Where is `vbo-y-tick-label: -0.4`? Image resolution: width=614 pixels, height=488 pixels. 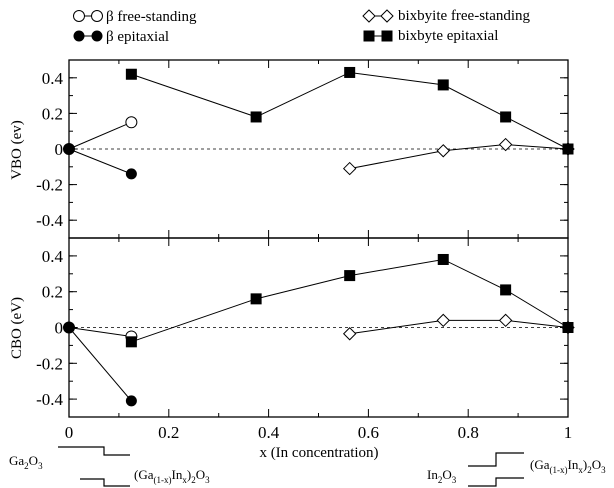
vbo-y-tick-label: -0.4 is located at coordinates (49, 220).